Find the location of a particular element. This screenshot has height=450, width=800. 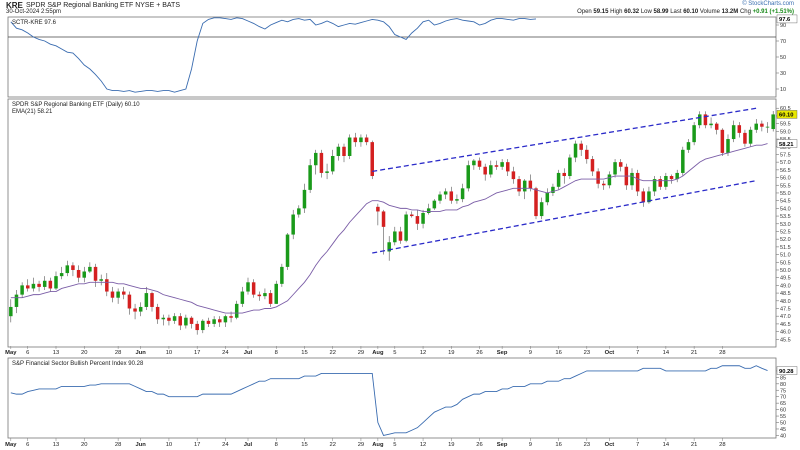

bpi-last-value-box is located at coordinates (787, 370).